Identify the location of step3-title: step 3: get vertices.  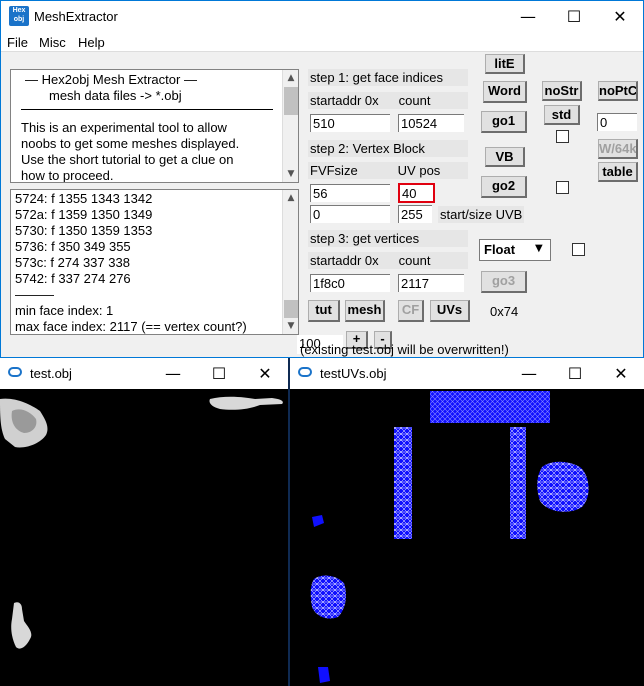
(388, 238).